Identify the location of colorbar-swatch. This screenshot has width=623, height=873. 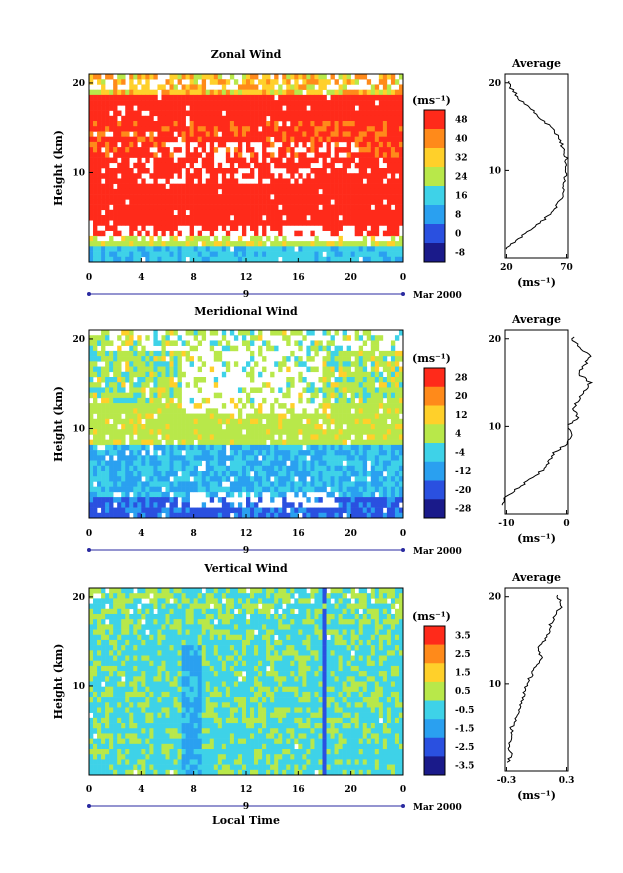
(434, 471).